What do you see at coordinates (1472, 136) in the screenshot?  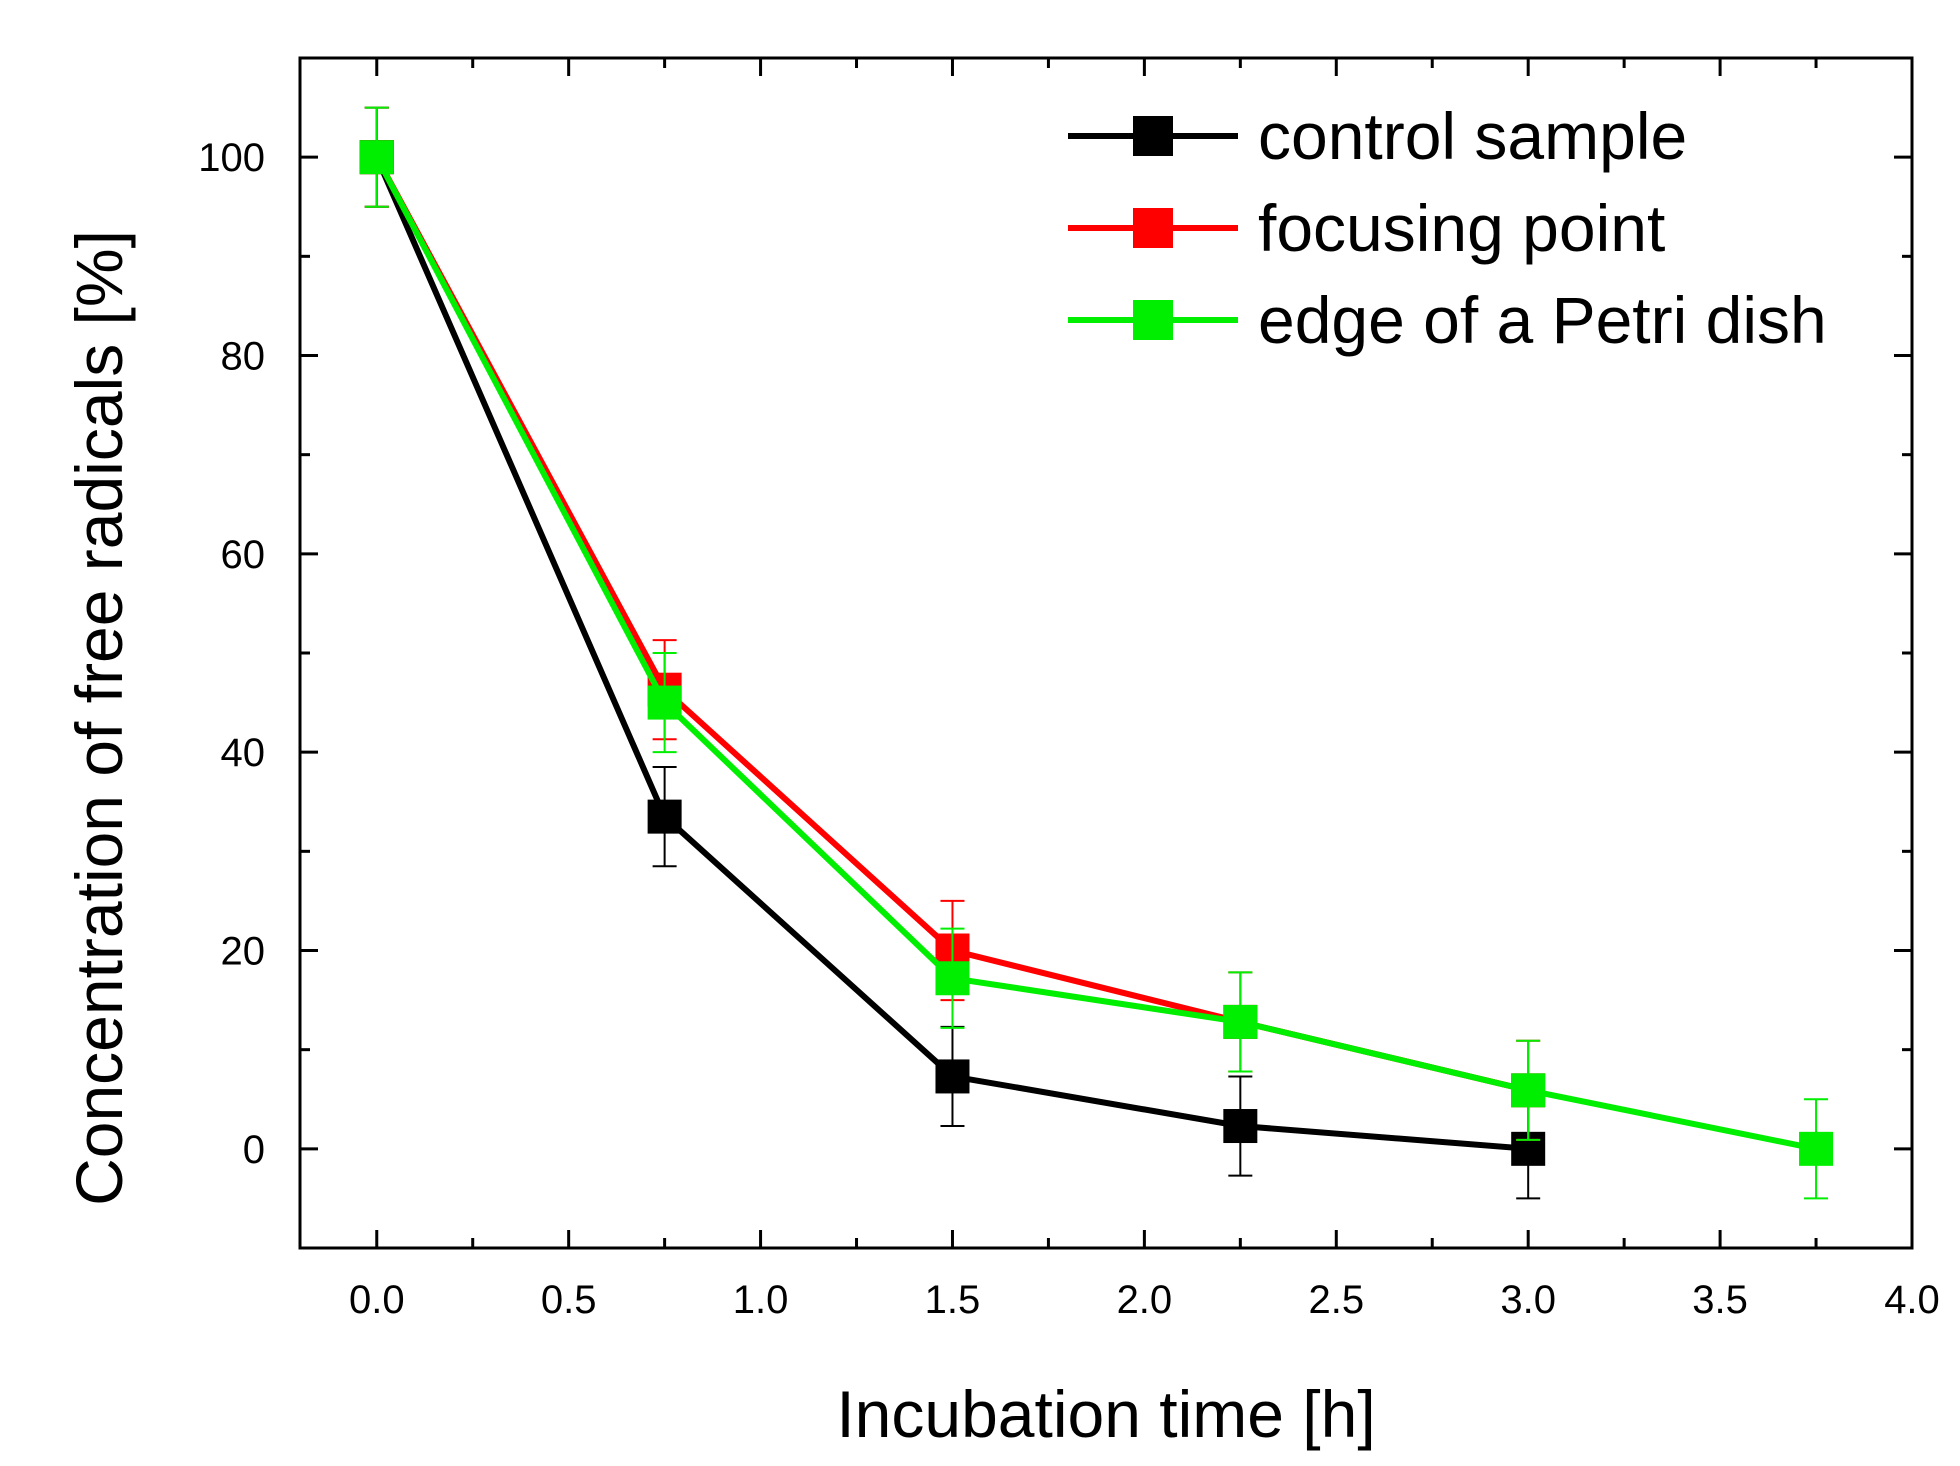 I see `legend-label: control sample` at bounding box center [1472, 136].